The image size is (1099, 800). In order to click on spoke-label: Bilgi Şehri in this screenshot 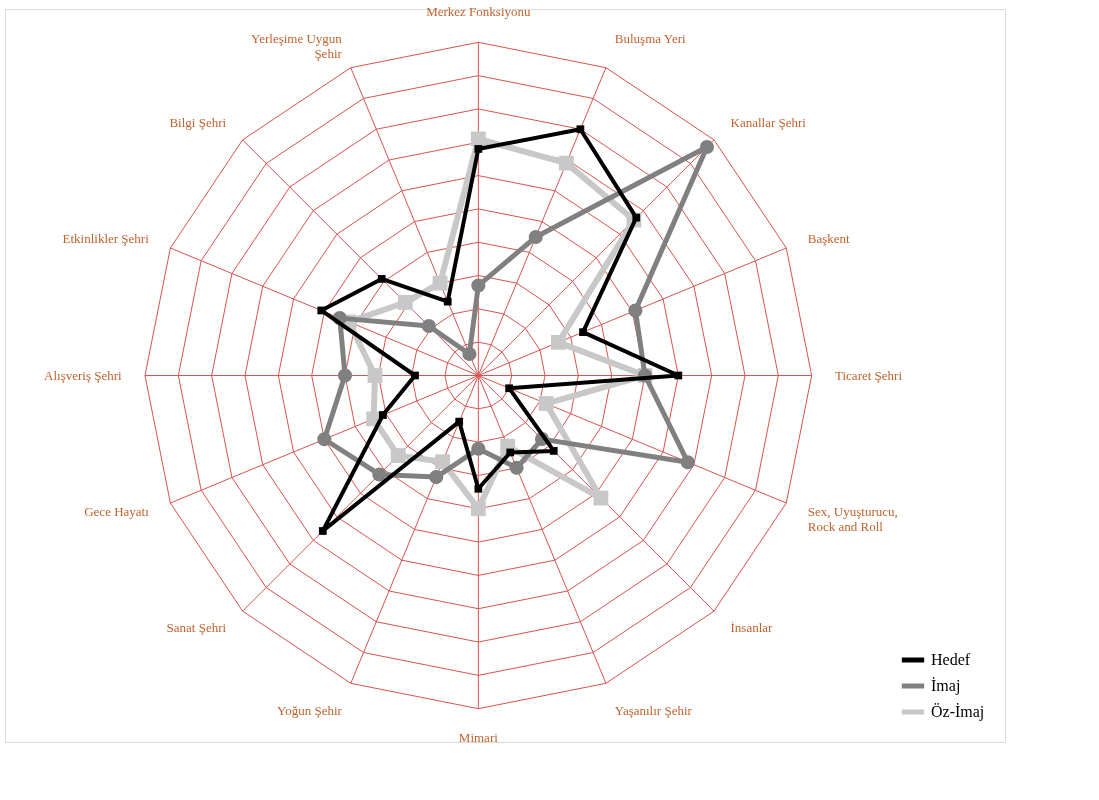, I will do `click(198, 123)`.